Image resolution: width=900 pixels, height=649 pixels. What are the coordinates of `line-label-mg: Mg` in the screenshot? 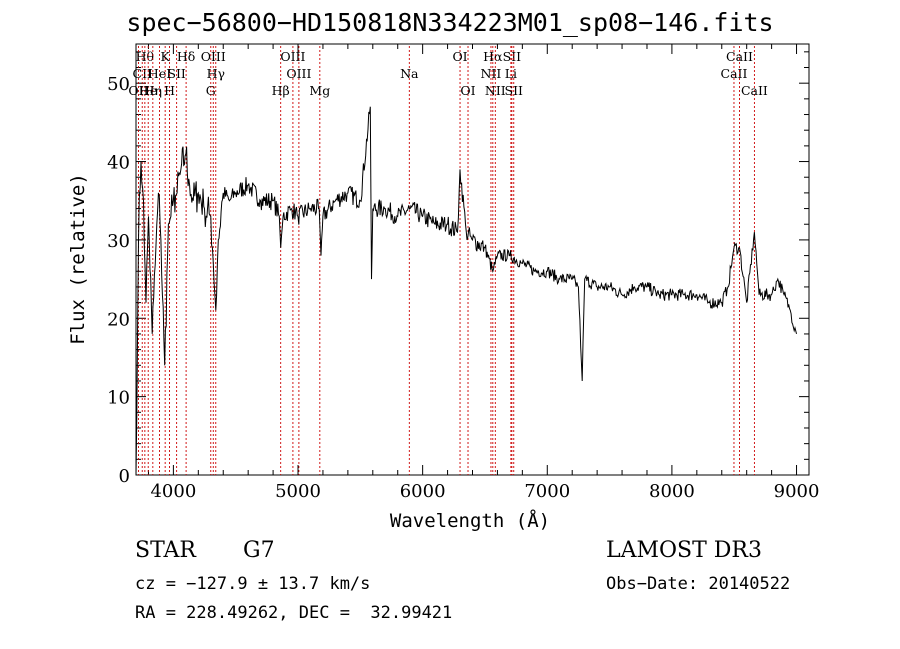 It's located at (319, 90).